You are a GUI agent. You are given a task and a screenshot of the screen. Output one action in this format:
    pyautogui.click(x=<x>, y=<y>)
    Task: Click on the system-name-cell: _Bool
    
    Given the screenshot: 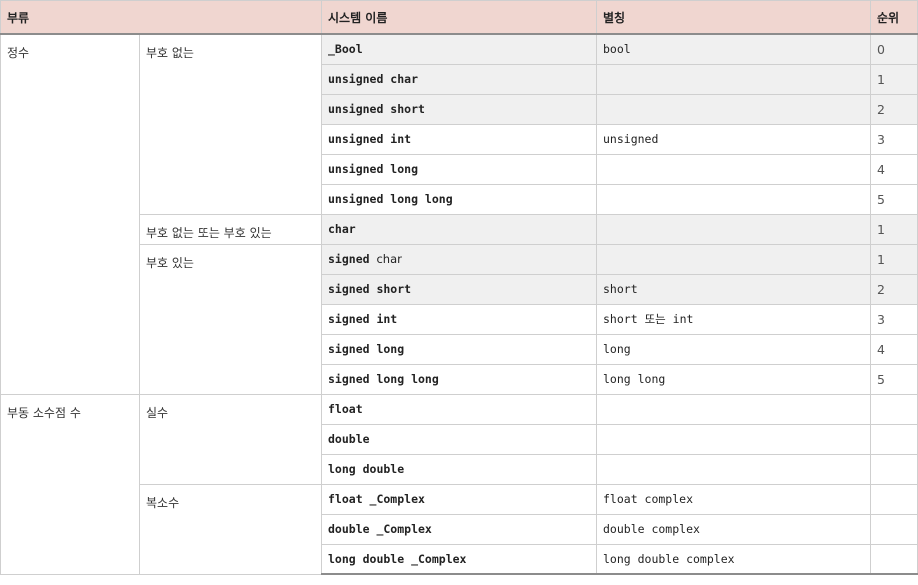 What is the action you would take?
    pyautogui.click(x=459, y=49)
    